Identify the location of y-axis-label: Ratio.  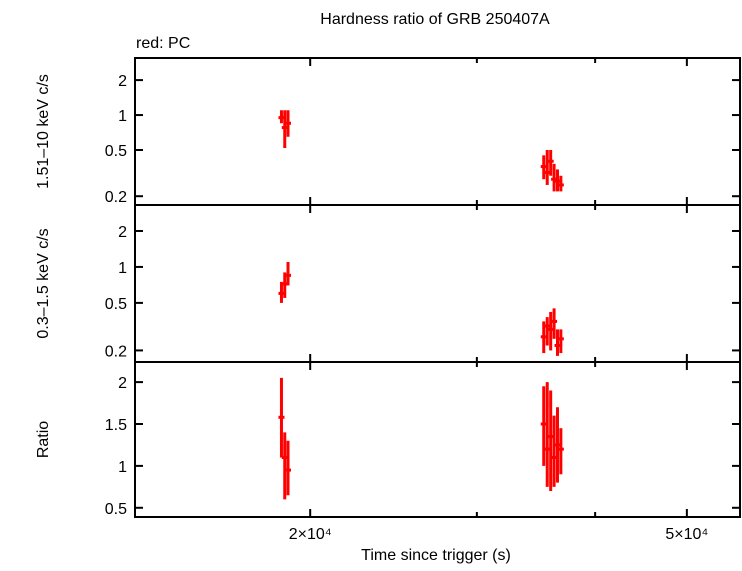
(43, 439).